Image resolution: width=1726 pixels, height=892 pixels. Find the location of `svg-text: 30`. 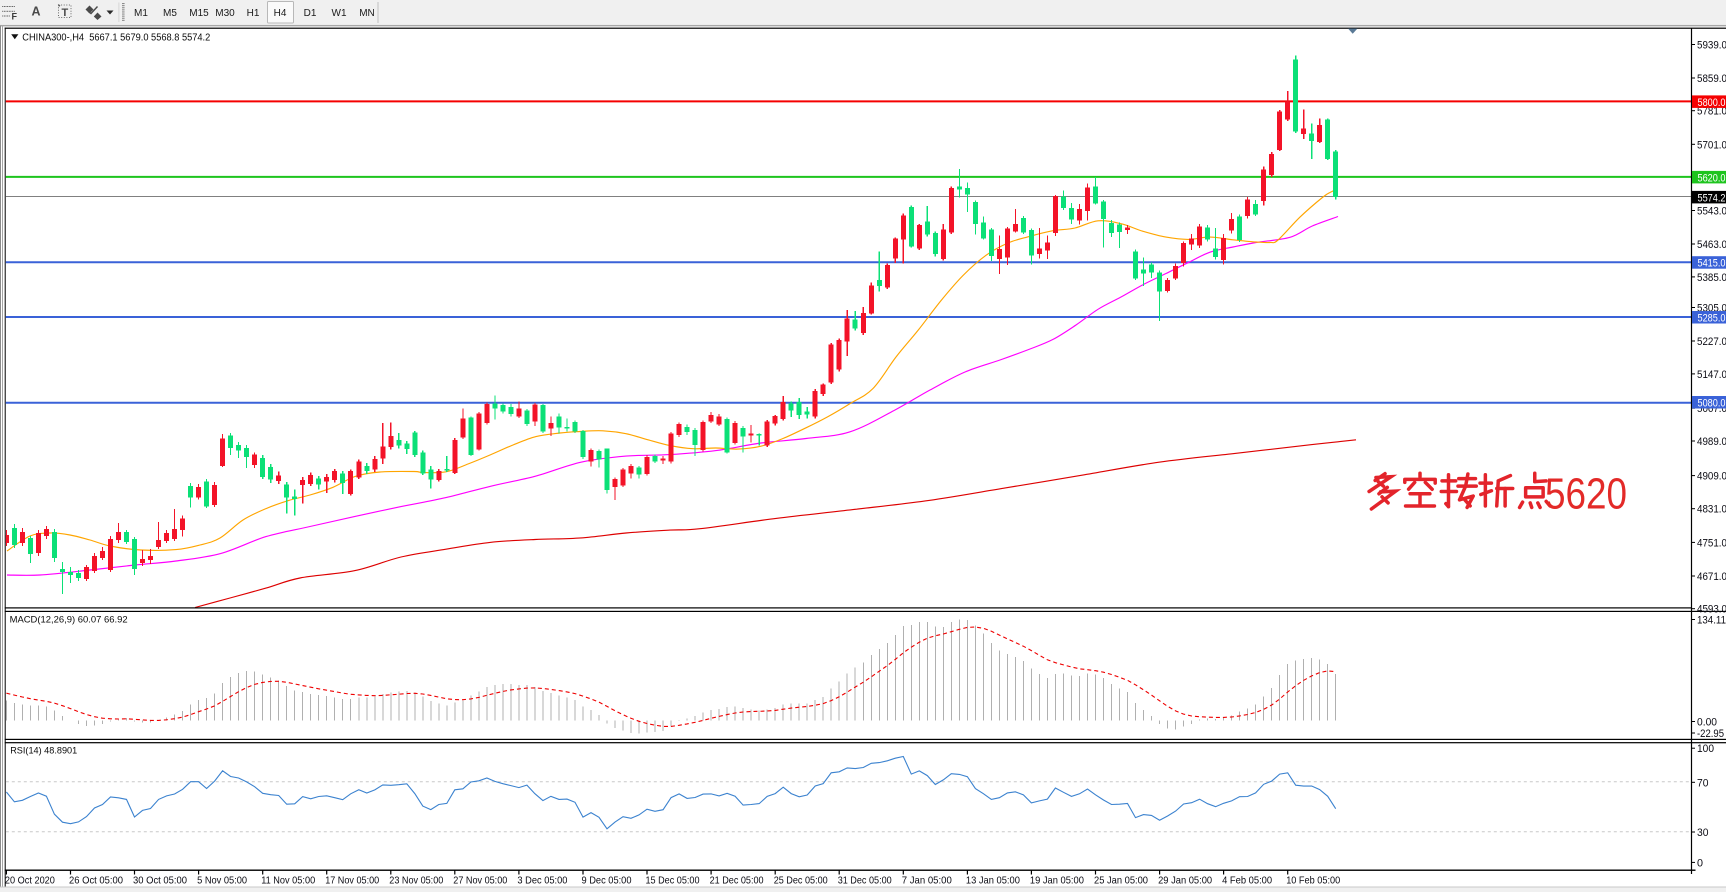

svg-text: 30 is located at coordinates (1703, 833).